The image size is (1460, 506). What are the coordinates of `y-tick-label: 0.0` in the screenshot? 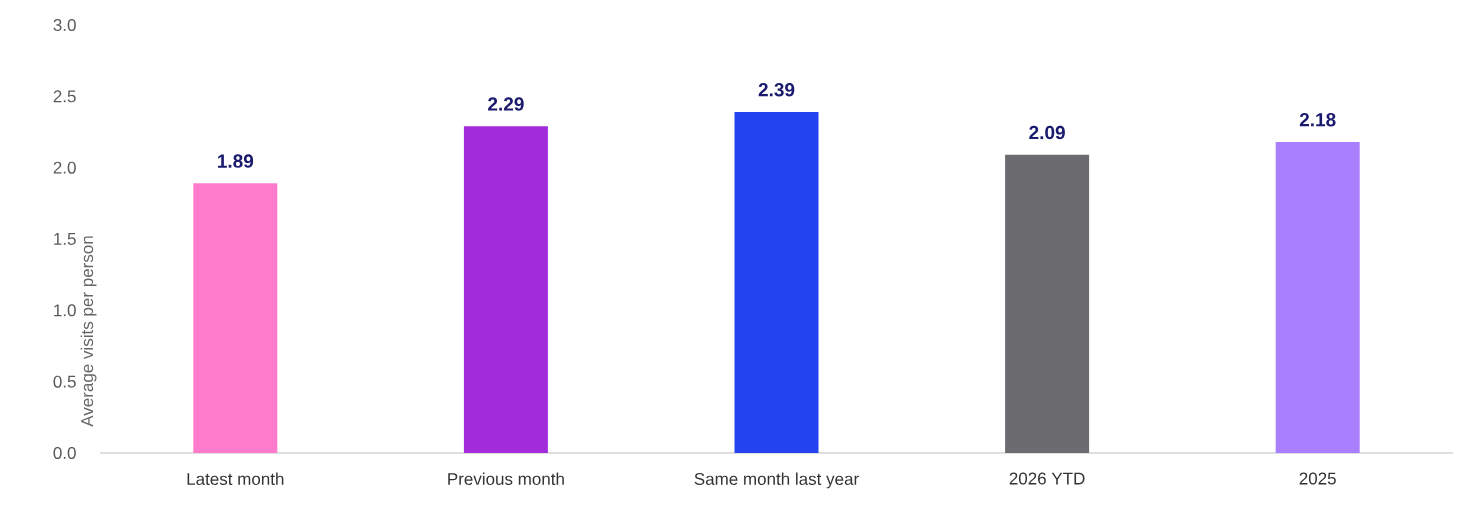 It's located at (64, 453).